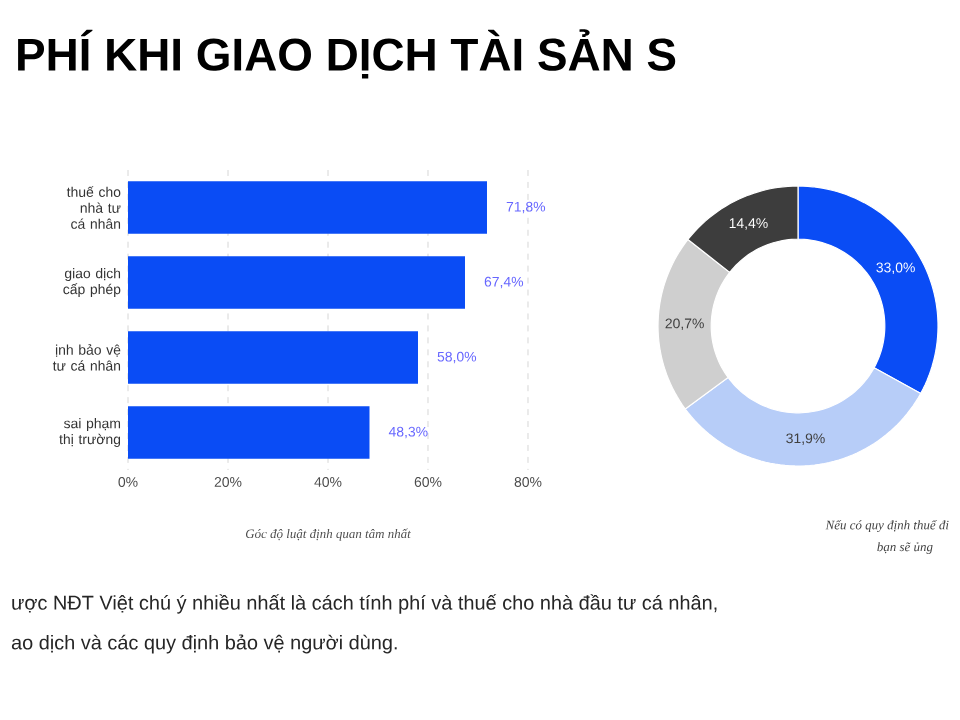 The image size is (960, 720). Describe the element at coordinates (364, 604) in the screenshot. I see `text: ược NĐT Việt chú ý nhiều nhất là cách tính phí và thuế cho nhà đầu tư cá nhân,` at that location.